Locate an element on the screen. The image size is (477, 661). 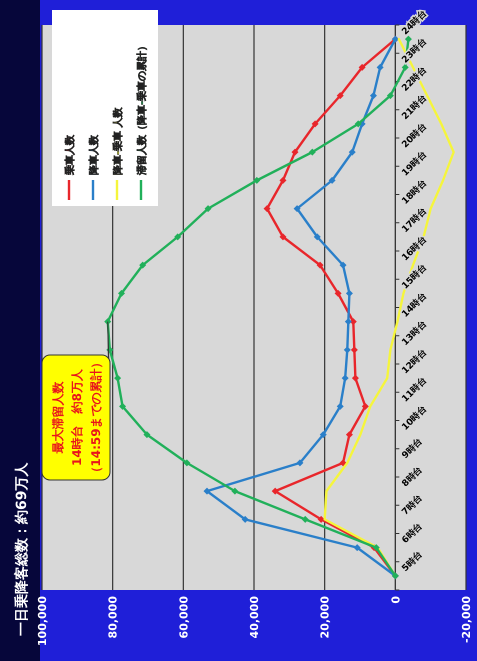
x-tick-label: 40,000 is located at coordinates (254, 617).